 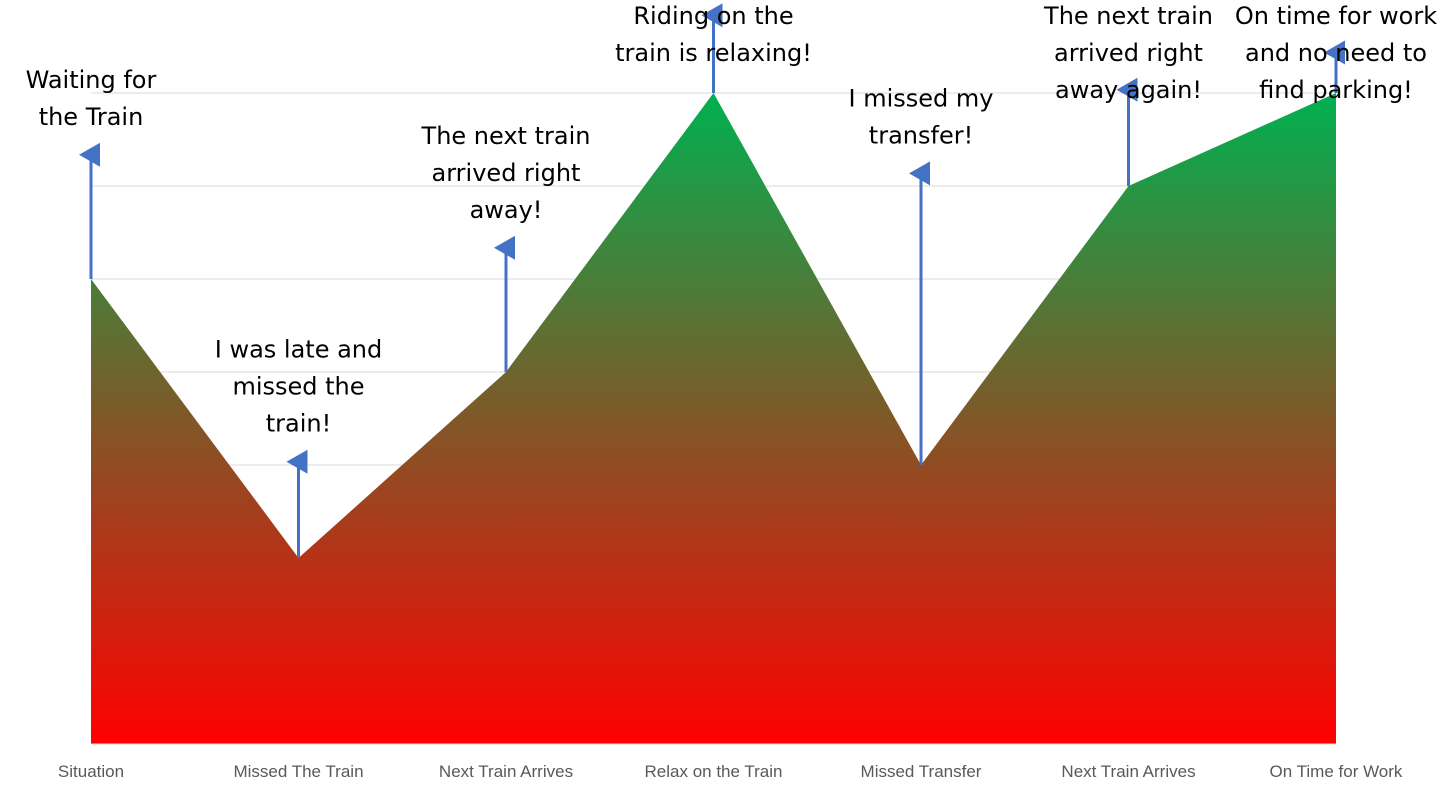 What do you see at coordinates (1336, 90) in the screenshot?
I see `annotation-line: find parking!` at bounding box center [1336, 90].